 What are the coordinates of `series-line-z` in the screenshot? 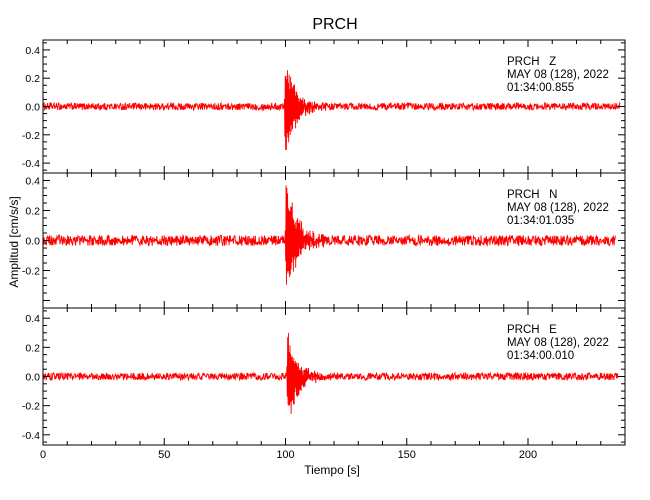 It's located at (331, 110).